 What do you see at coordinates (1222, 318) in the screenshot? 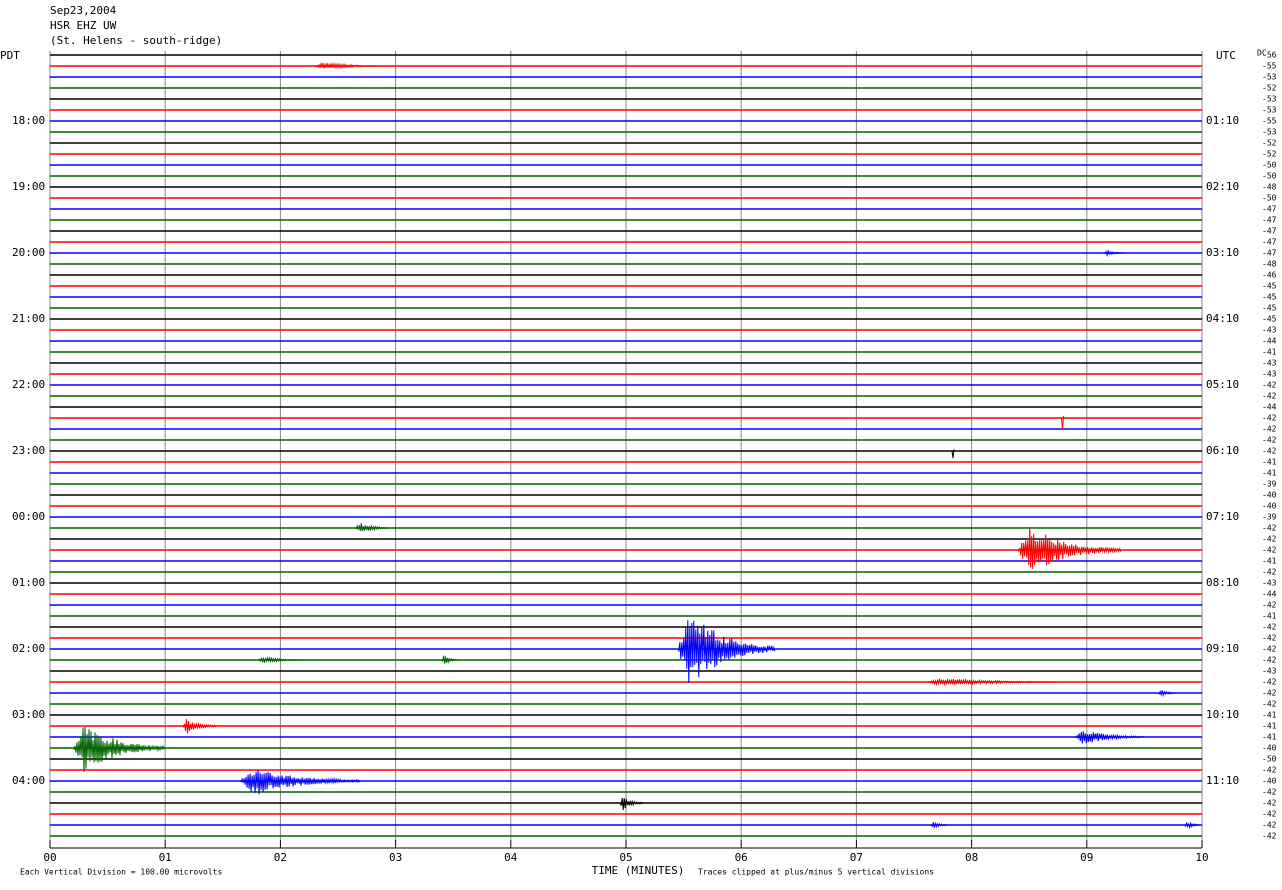
I see `right-time-label: 04:10` at bounding box center [1222, 318].